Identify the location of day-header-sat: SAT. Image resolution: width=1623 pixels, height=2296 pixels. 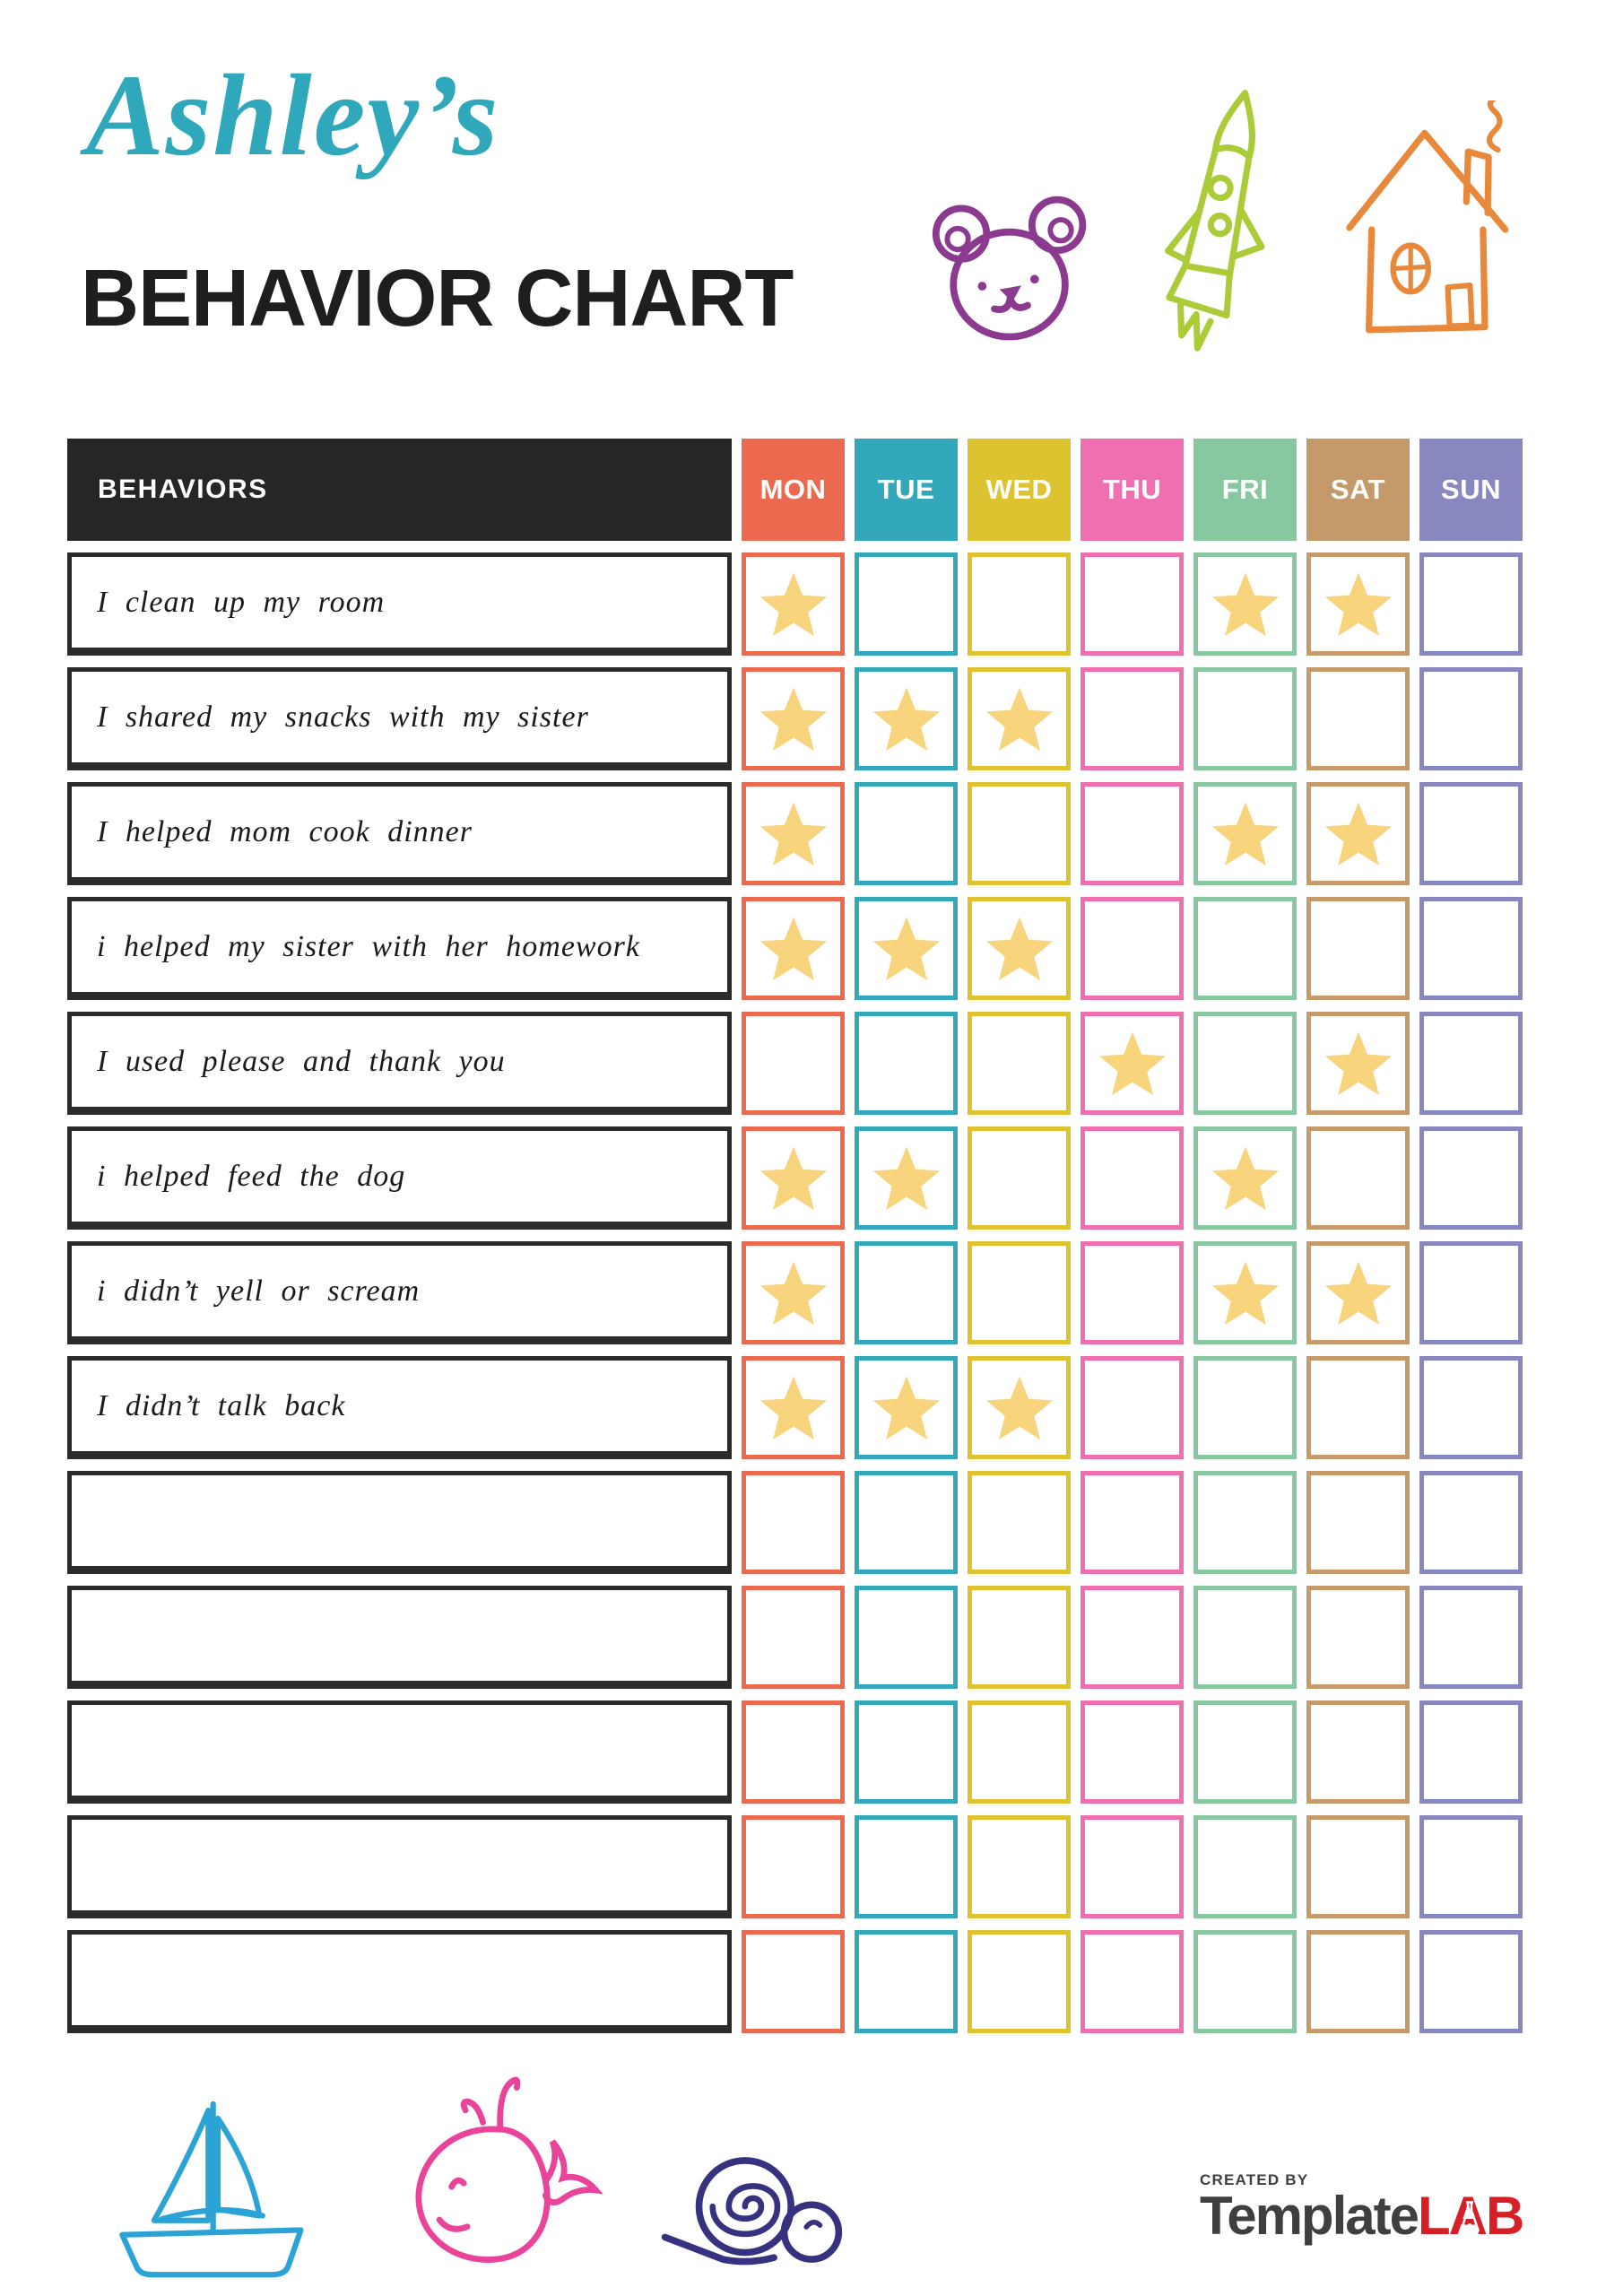
(1358, 490).